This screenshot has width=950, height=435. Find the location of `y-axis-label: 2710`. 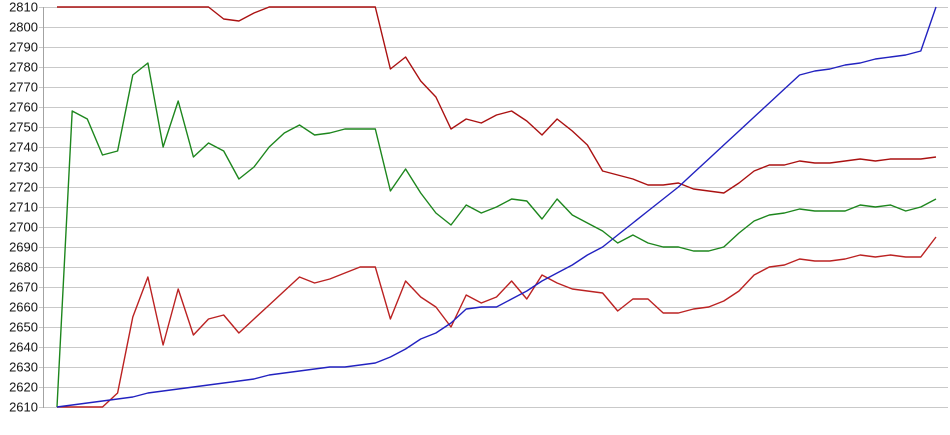

y-axis-label: 2710 is located at coordinates (23, 207).